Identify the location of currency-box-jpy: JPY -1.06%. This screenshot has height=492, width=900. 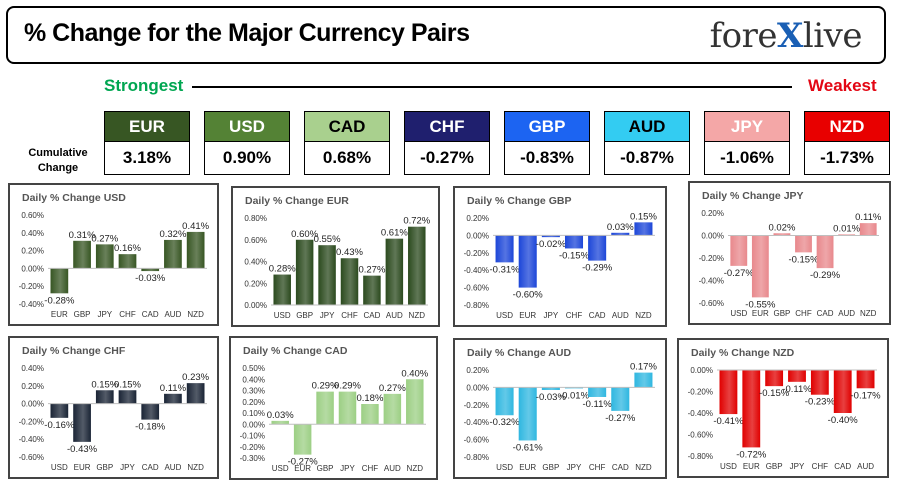
(747, 143).